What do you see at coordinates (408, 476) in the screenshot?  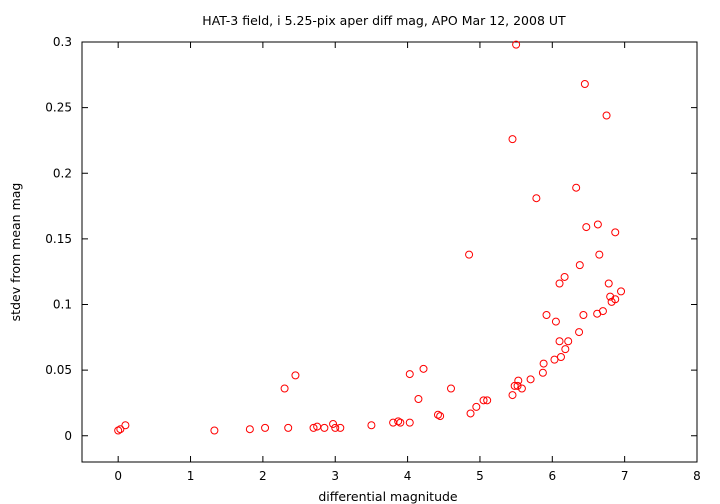 I see `x-tick-label: 4` at bounding box center [408, 476].